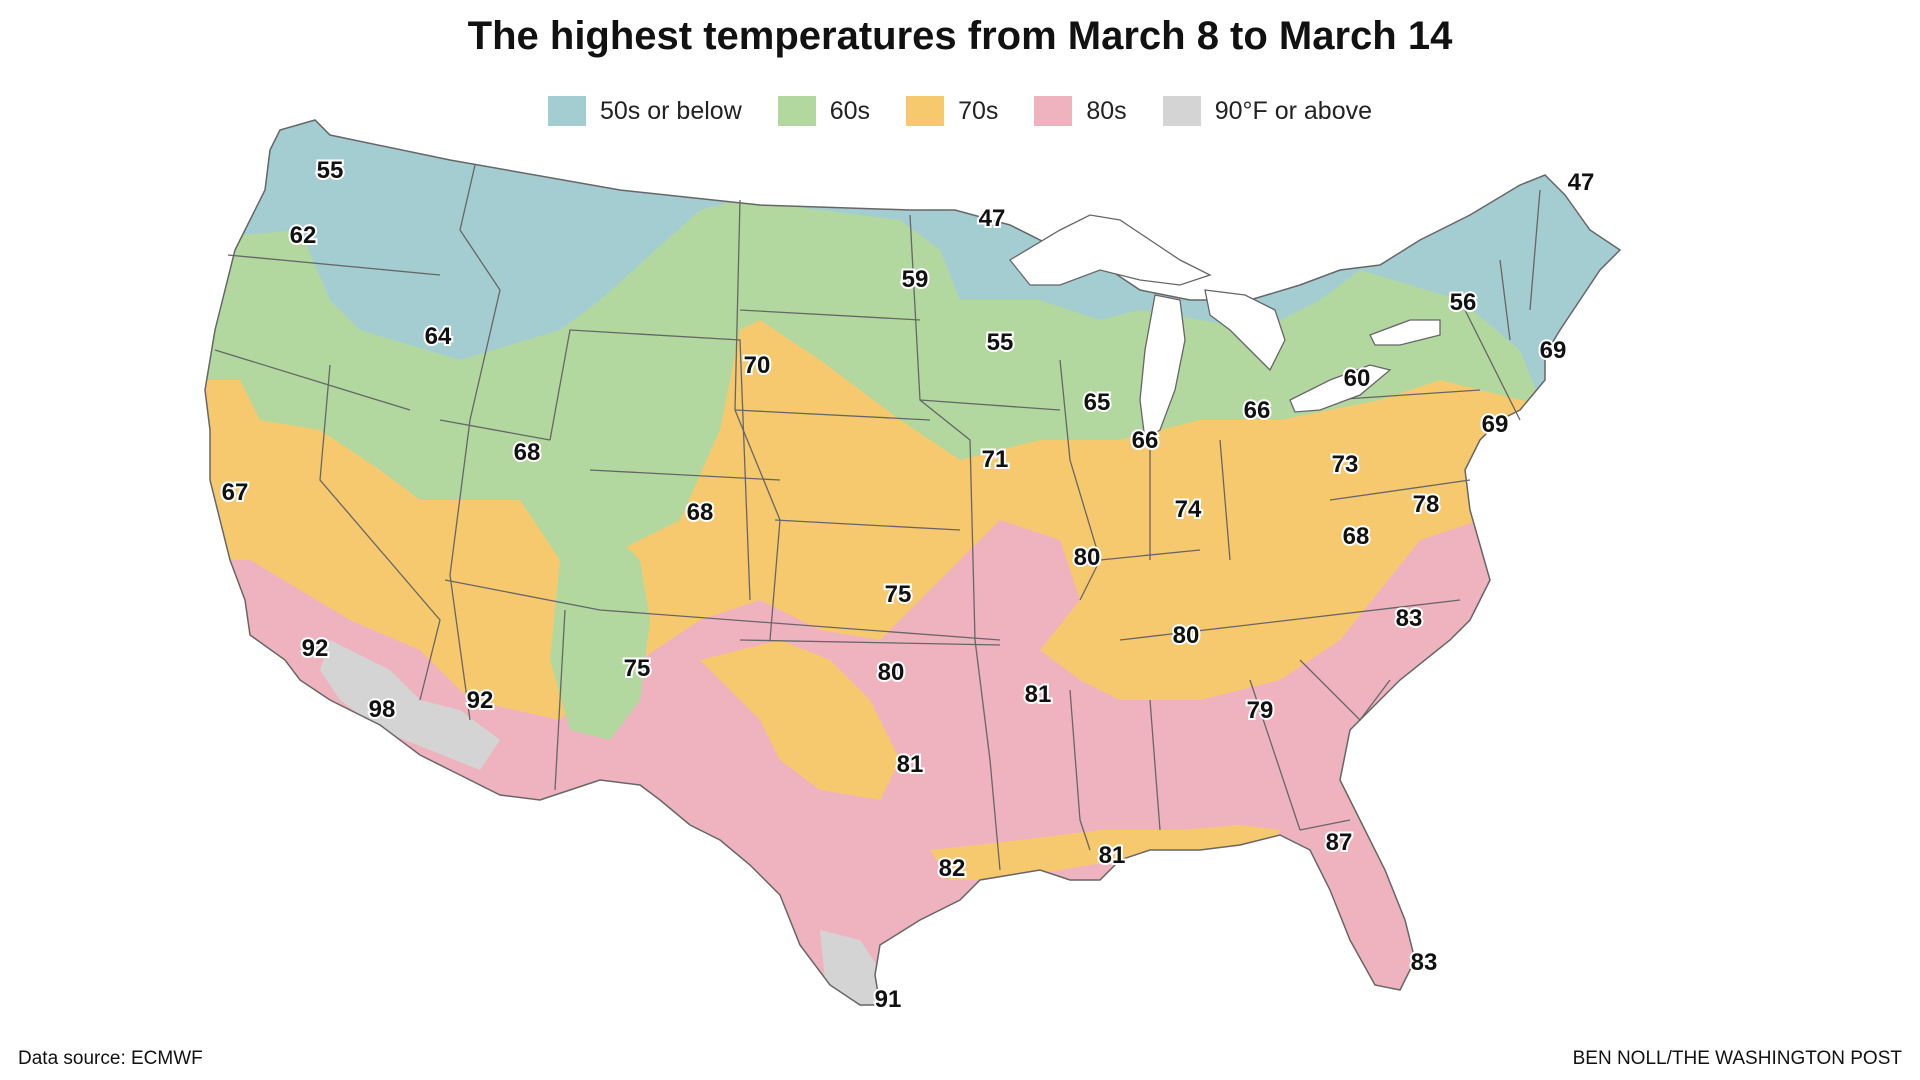 The width and height of the screenshot is (1920, 1080). Describe the element at coordinates (850, 967) in the screenshot. I see `zone-90s-south-texas` at that location.